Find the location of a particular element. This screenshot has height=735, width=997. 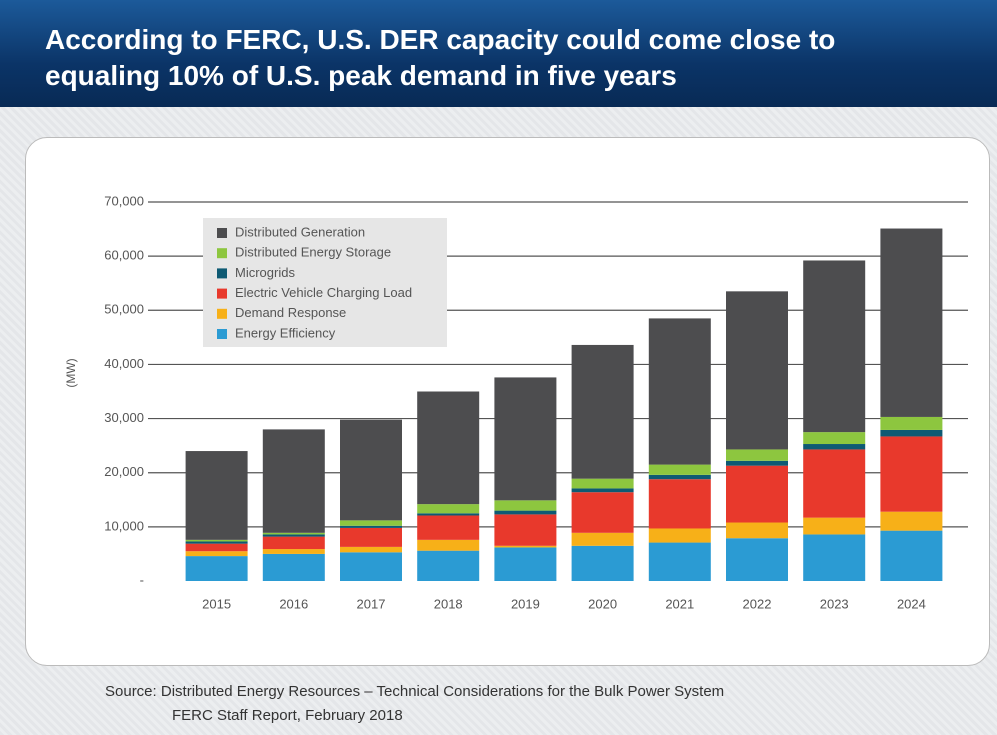

y-tick-label: 50,000 is located at coordinates (124, 309).